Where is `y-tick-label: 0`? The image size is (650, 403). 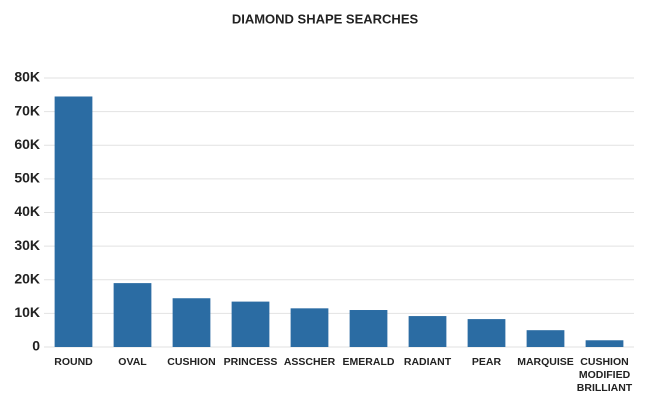
y-tick-label: 0 is located at coordinates (36, 346).